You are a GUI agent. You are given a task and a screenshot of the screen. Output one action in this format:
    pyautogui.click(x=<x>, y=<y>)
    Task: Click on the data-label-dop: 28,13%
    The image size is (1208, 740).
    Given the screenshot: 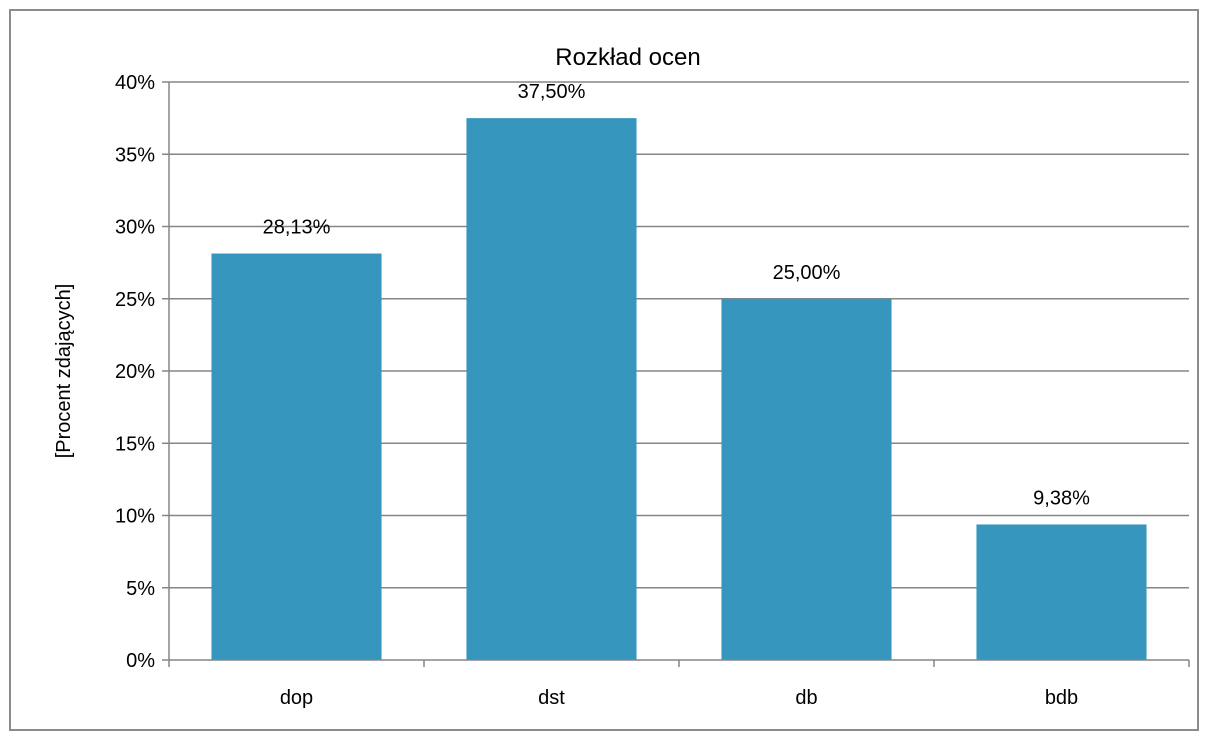 What is the action you would take?
    pyautogui.click(x=297, y=228)
    